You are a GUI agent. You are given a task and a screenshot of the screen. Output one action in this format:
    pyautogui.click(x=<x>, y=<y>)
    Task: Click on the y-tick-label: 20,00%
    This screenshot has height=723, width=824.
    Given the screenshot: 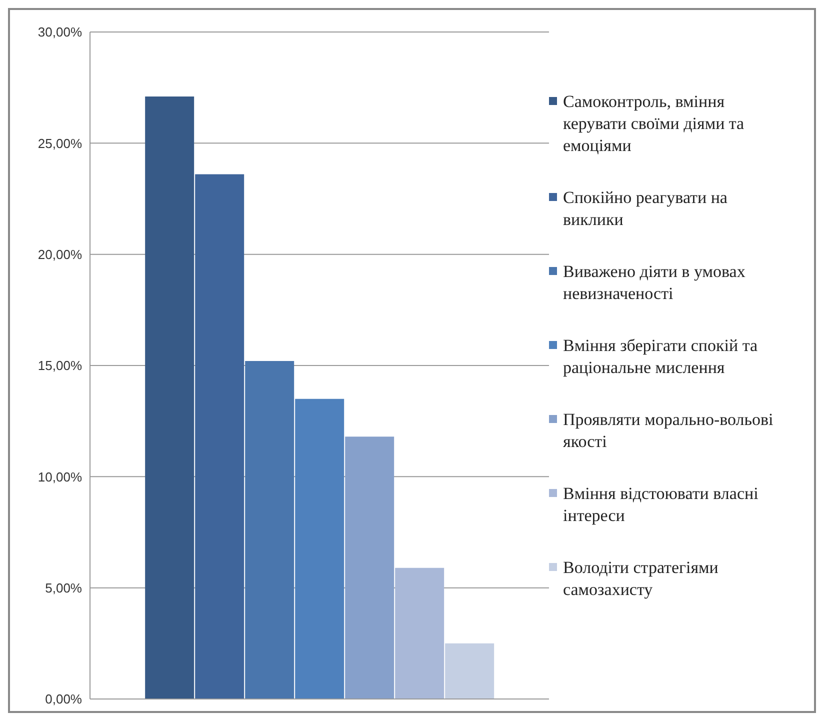 What is the action you would take?
    pyautogui.click(x=60, y=254)
    